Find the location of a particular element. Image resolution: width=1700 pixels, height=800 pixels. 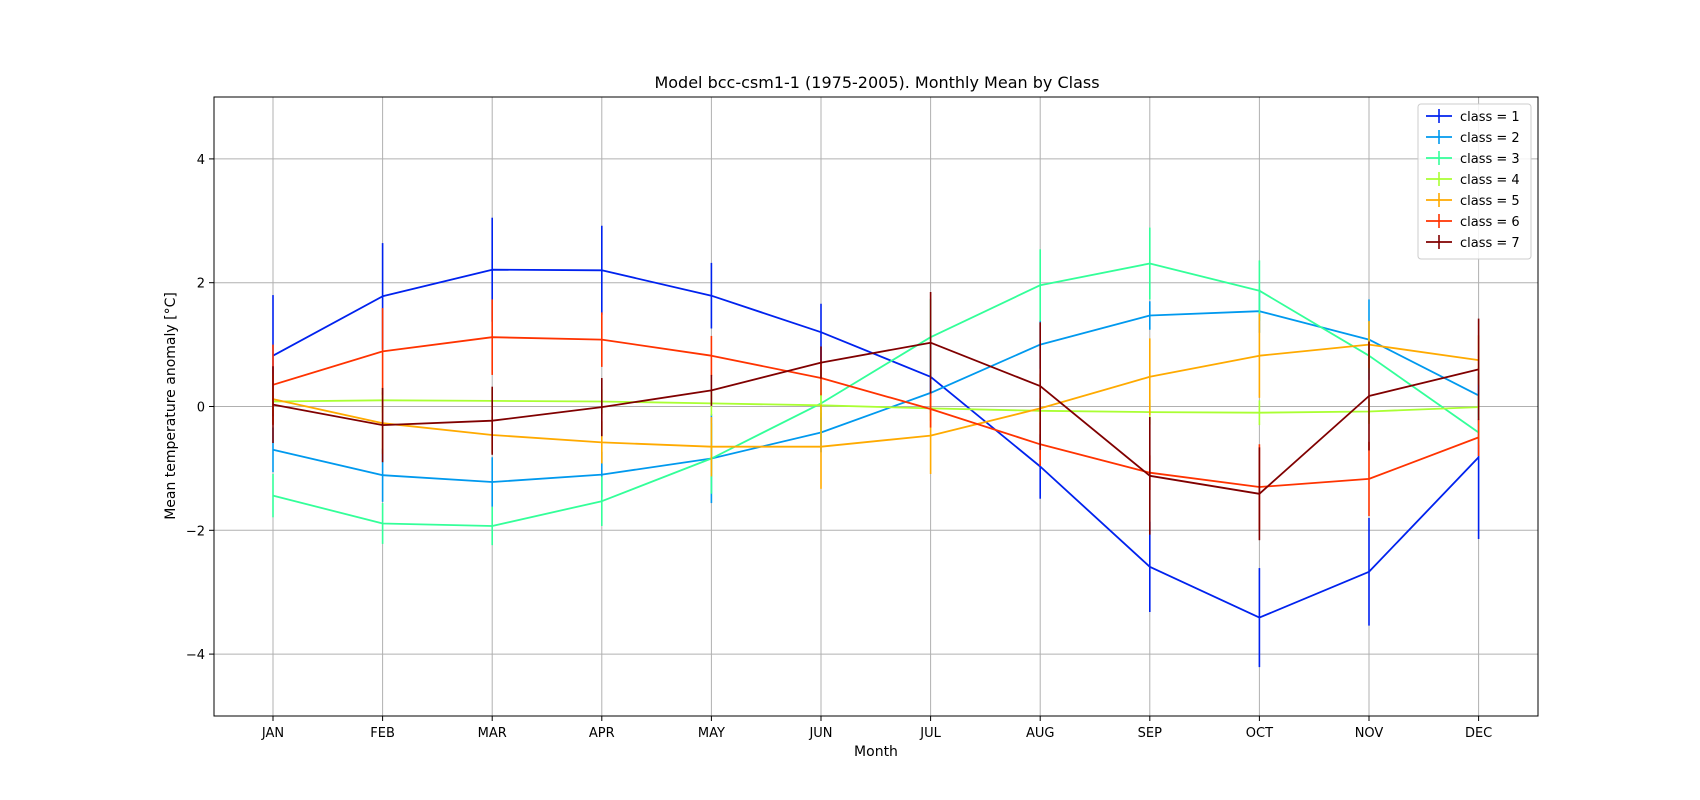

x-tick-label: SEP is located at coordinates (1150, 733).